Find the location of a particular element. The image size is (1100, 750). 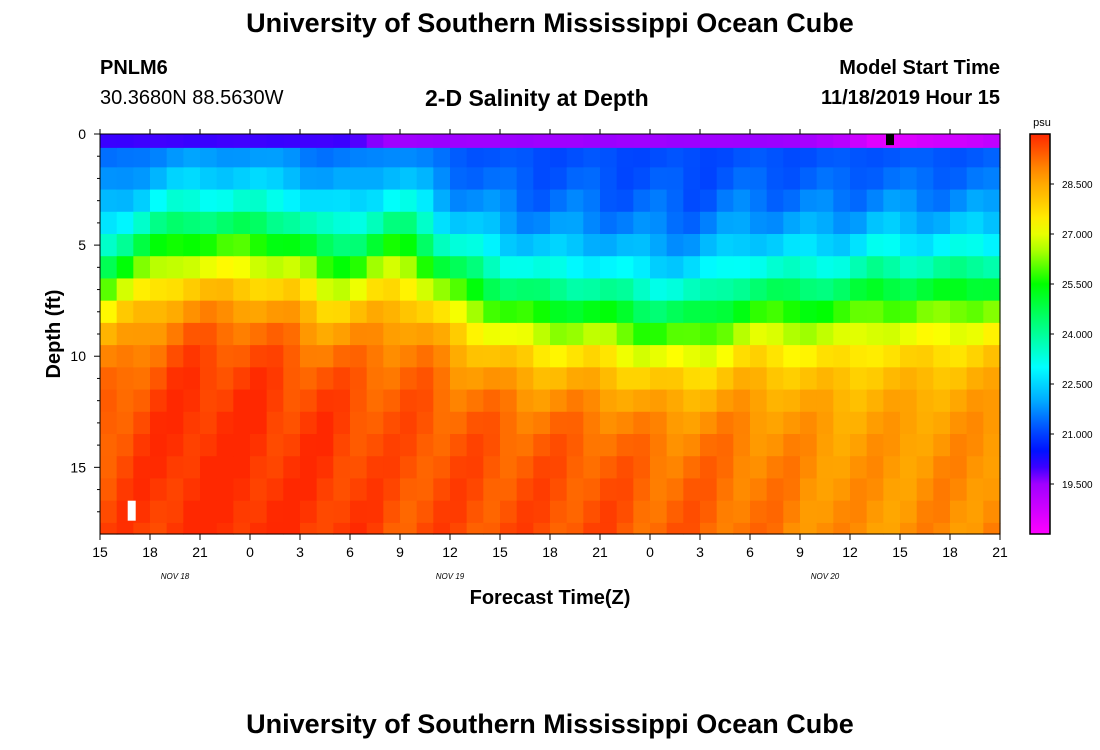

station-id: PNLM6 is located at coordinates (134, 68).